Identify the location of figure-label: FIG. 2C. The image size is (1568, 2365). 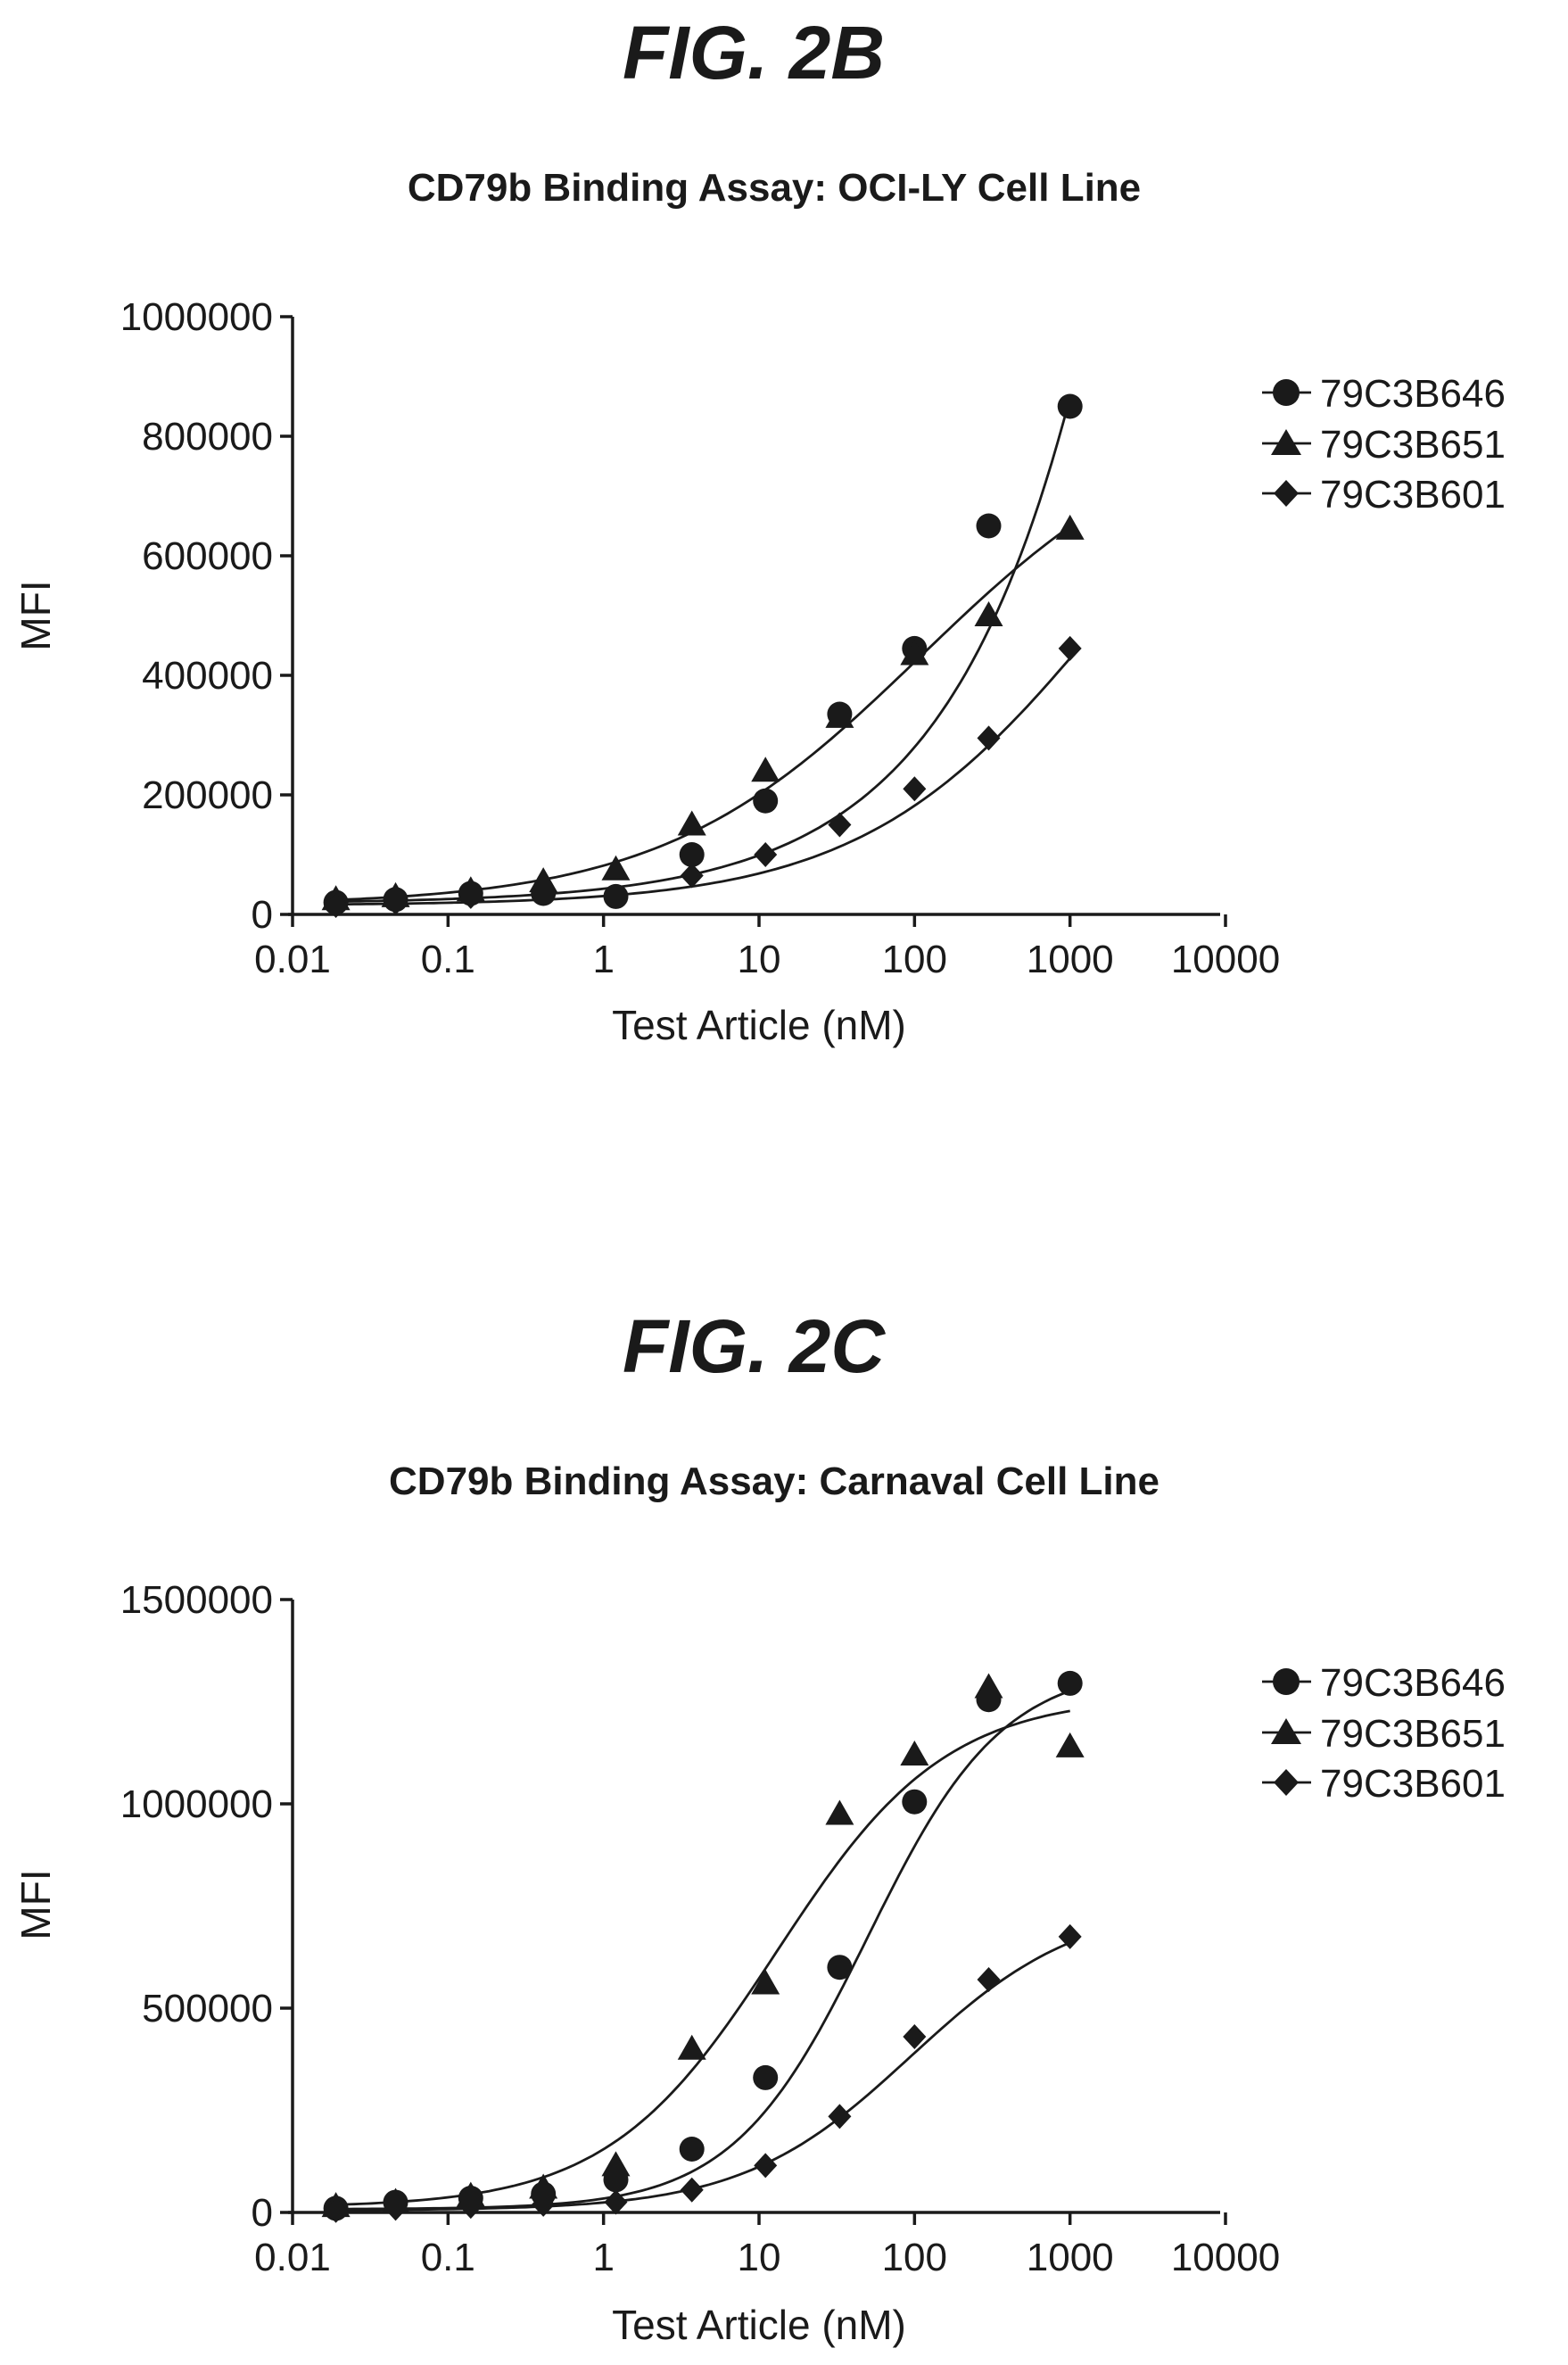
(754, 1346).